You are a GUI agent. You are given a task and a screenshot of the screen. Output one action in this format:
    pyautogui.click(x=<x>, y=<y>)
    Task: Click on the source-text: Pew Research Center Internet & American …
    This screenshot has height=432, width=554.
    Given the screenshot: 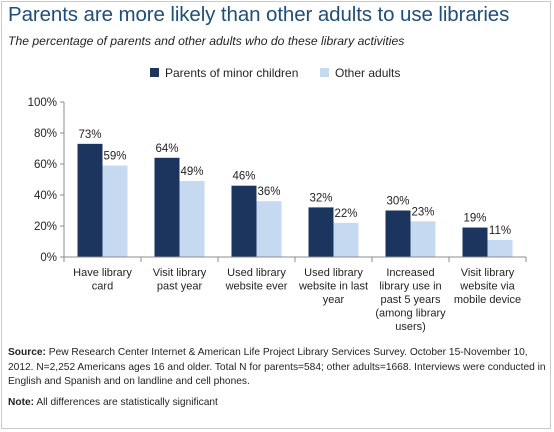 What is the action you would take?
    pyautogui.click(x=277, y=367)
    